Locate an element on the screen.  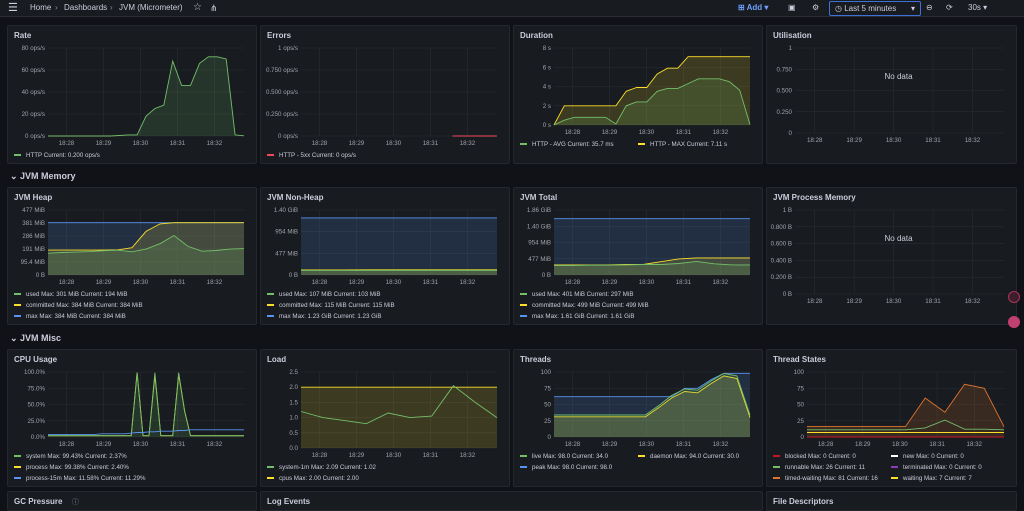
legend-item: used Max: 107 MiB Current: 103 MiB is located at coordinates (323, 294).